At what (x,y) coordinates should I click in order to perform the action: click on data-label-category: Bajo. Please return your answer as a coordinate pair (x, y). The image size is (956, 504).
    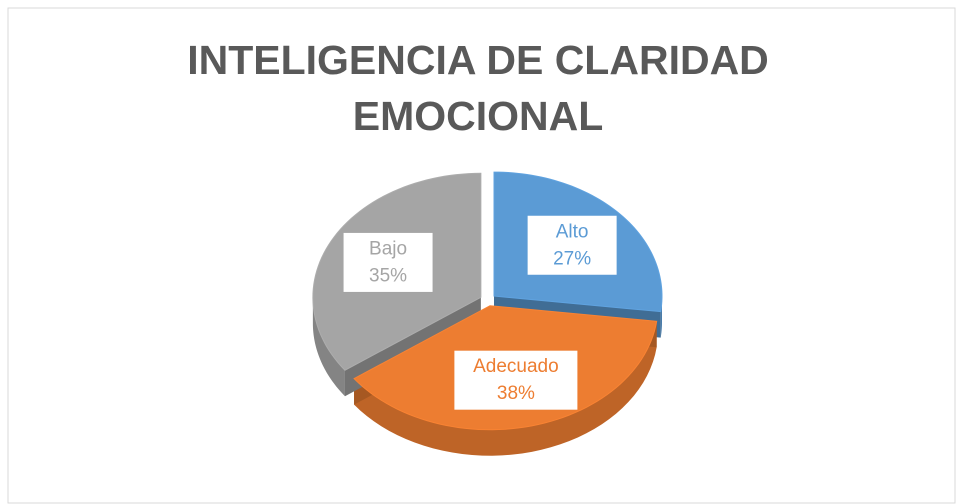
    Looking at the image, I should click on (388, 248).